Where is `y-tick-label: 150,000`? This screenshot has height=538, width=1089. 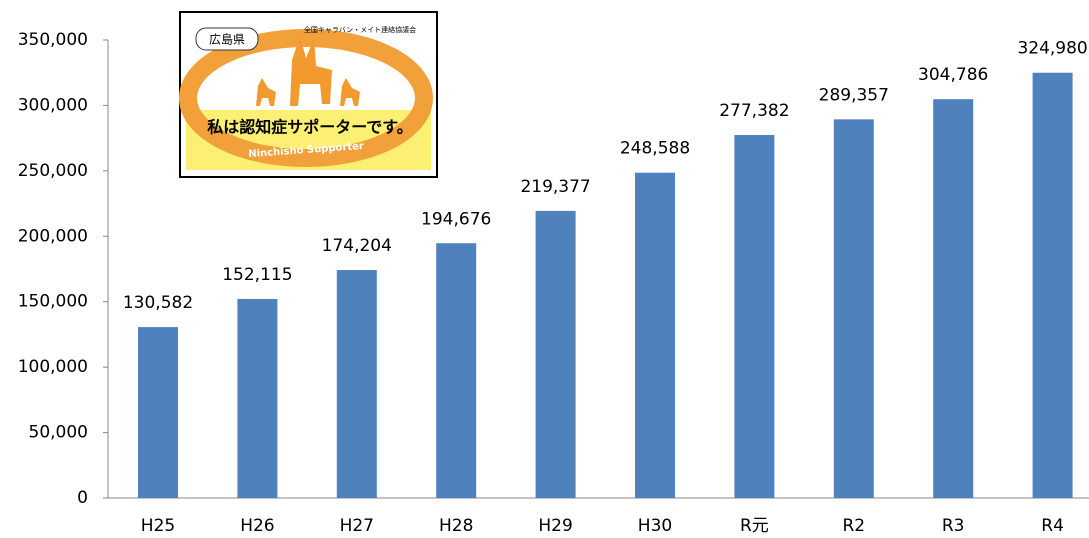 y-tick-label: 150,000 is located at coordinates (53, 302).